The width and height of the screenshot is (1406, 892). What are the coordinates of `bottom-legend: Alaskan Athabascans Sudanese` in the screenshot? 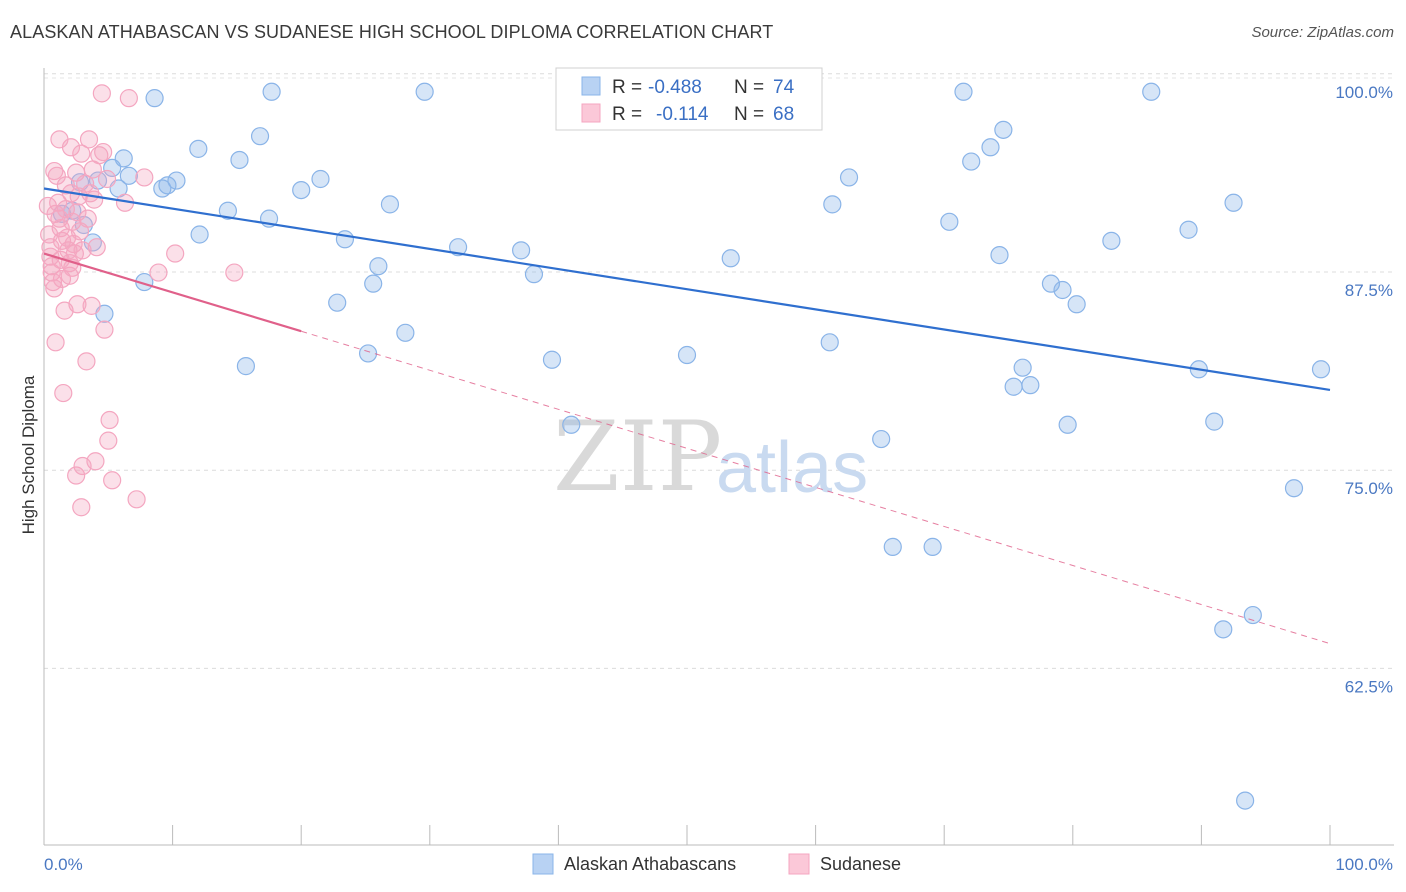 It's located at (716, 864).